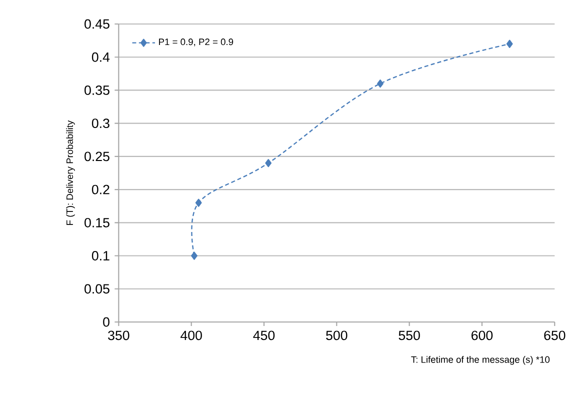  I want to click on x-tick-label: 650, so click(555, 335).